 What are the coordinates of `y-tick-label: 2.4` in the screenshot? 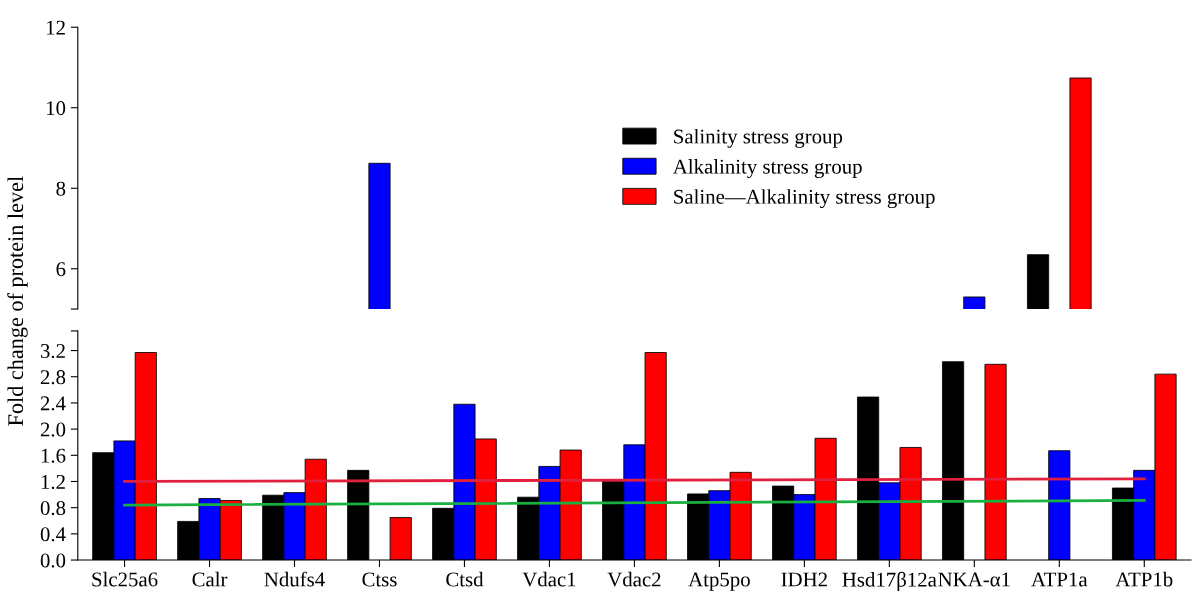 It's located at (53, 403).